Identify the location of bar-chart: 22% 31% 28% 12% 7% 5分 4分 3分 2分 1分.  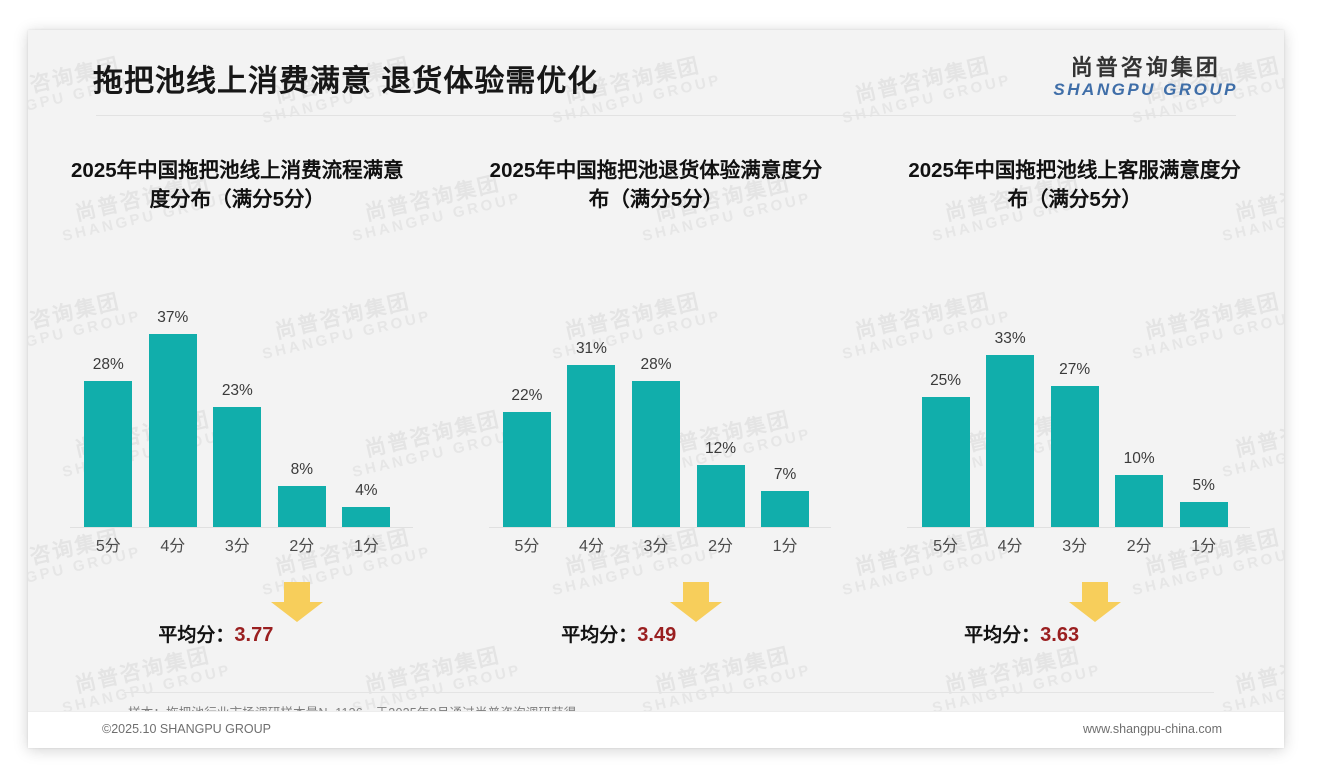
(656, 405).